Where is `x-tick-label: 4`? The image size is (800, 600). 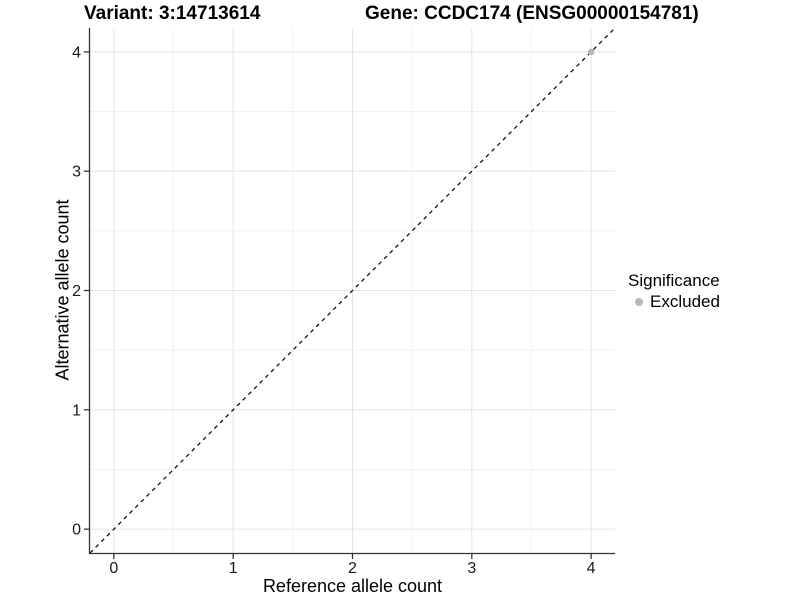 x-tick-label: 4 is located at coordinates (591, 568).